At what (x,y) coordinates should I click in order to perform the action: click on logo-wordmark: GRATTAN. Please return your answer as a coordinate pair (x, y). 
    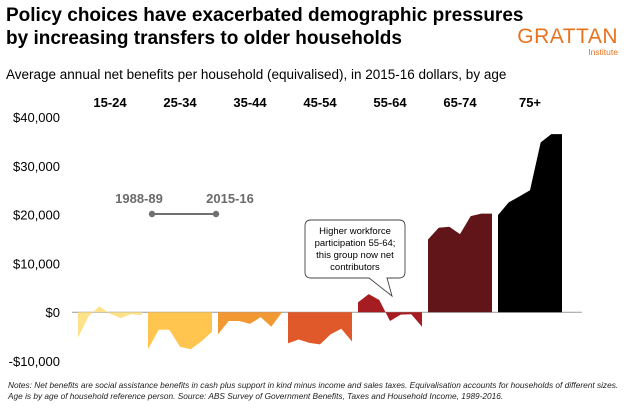
    Looking at the image, I should click on (567, 36).